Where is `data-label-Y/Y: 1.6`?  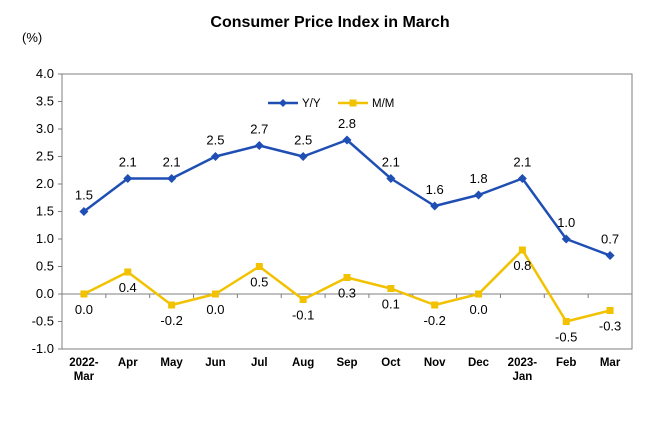 data-label-Y/Y: 1.6 is located at coordinates (435, 189).